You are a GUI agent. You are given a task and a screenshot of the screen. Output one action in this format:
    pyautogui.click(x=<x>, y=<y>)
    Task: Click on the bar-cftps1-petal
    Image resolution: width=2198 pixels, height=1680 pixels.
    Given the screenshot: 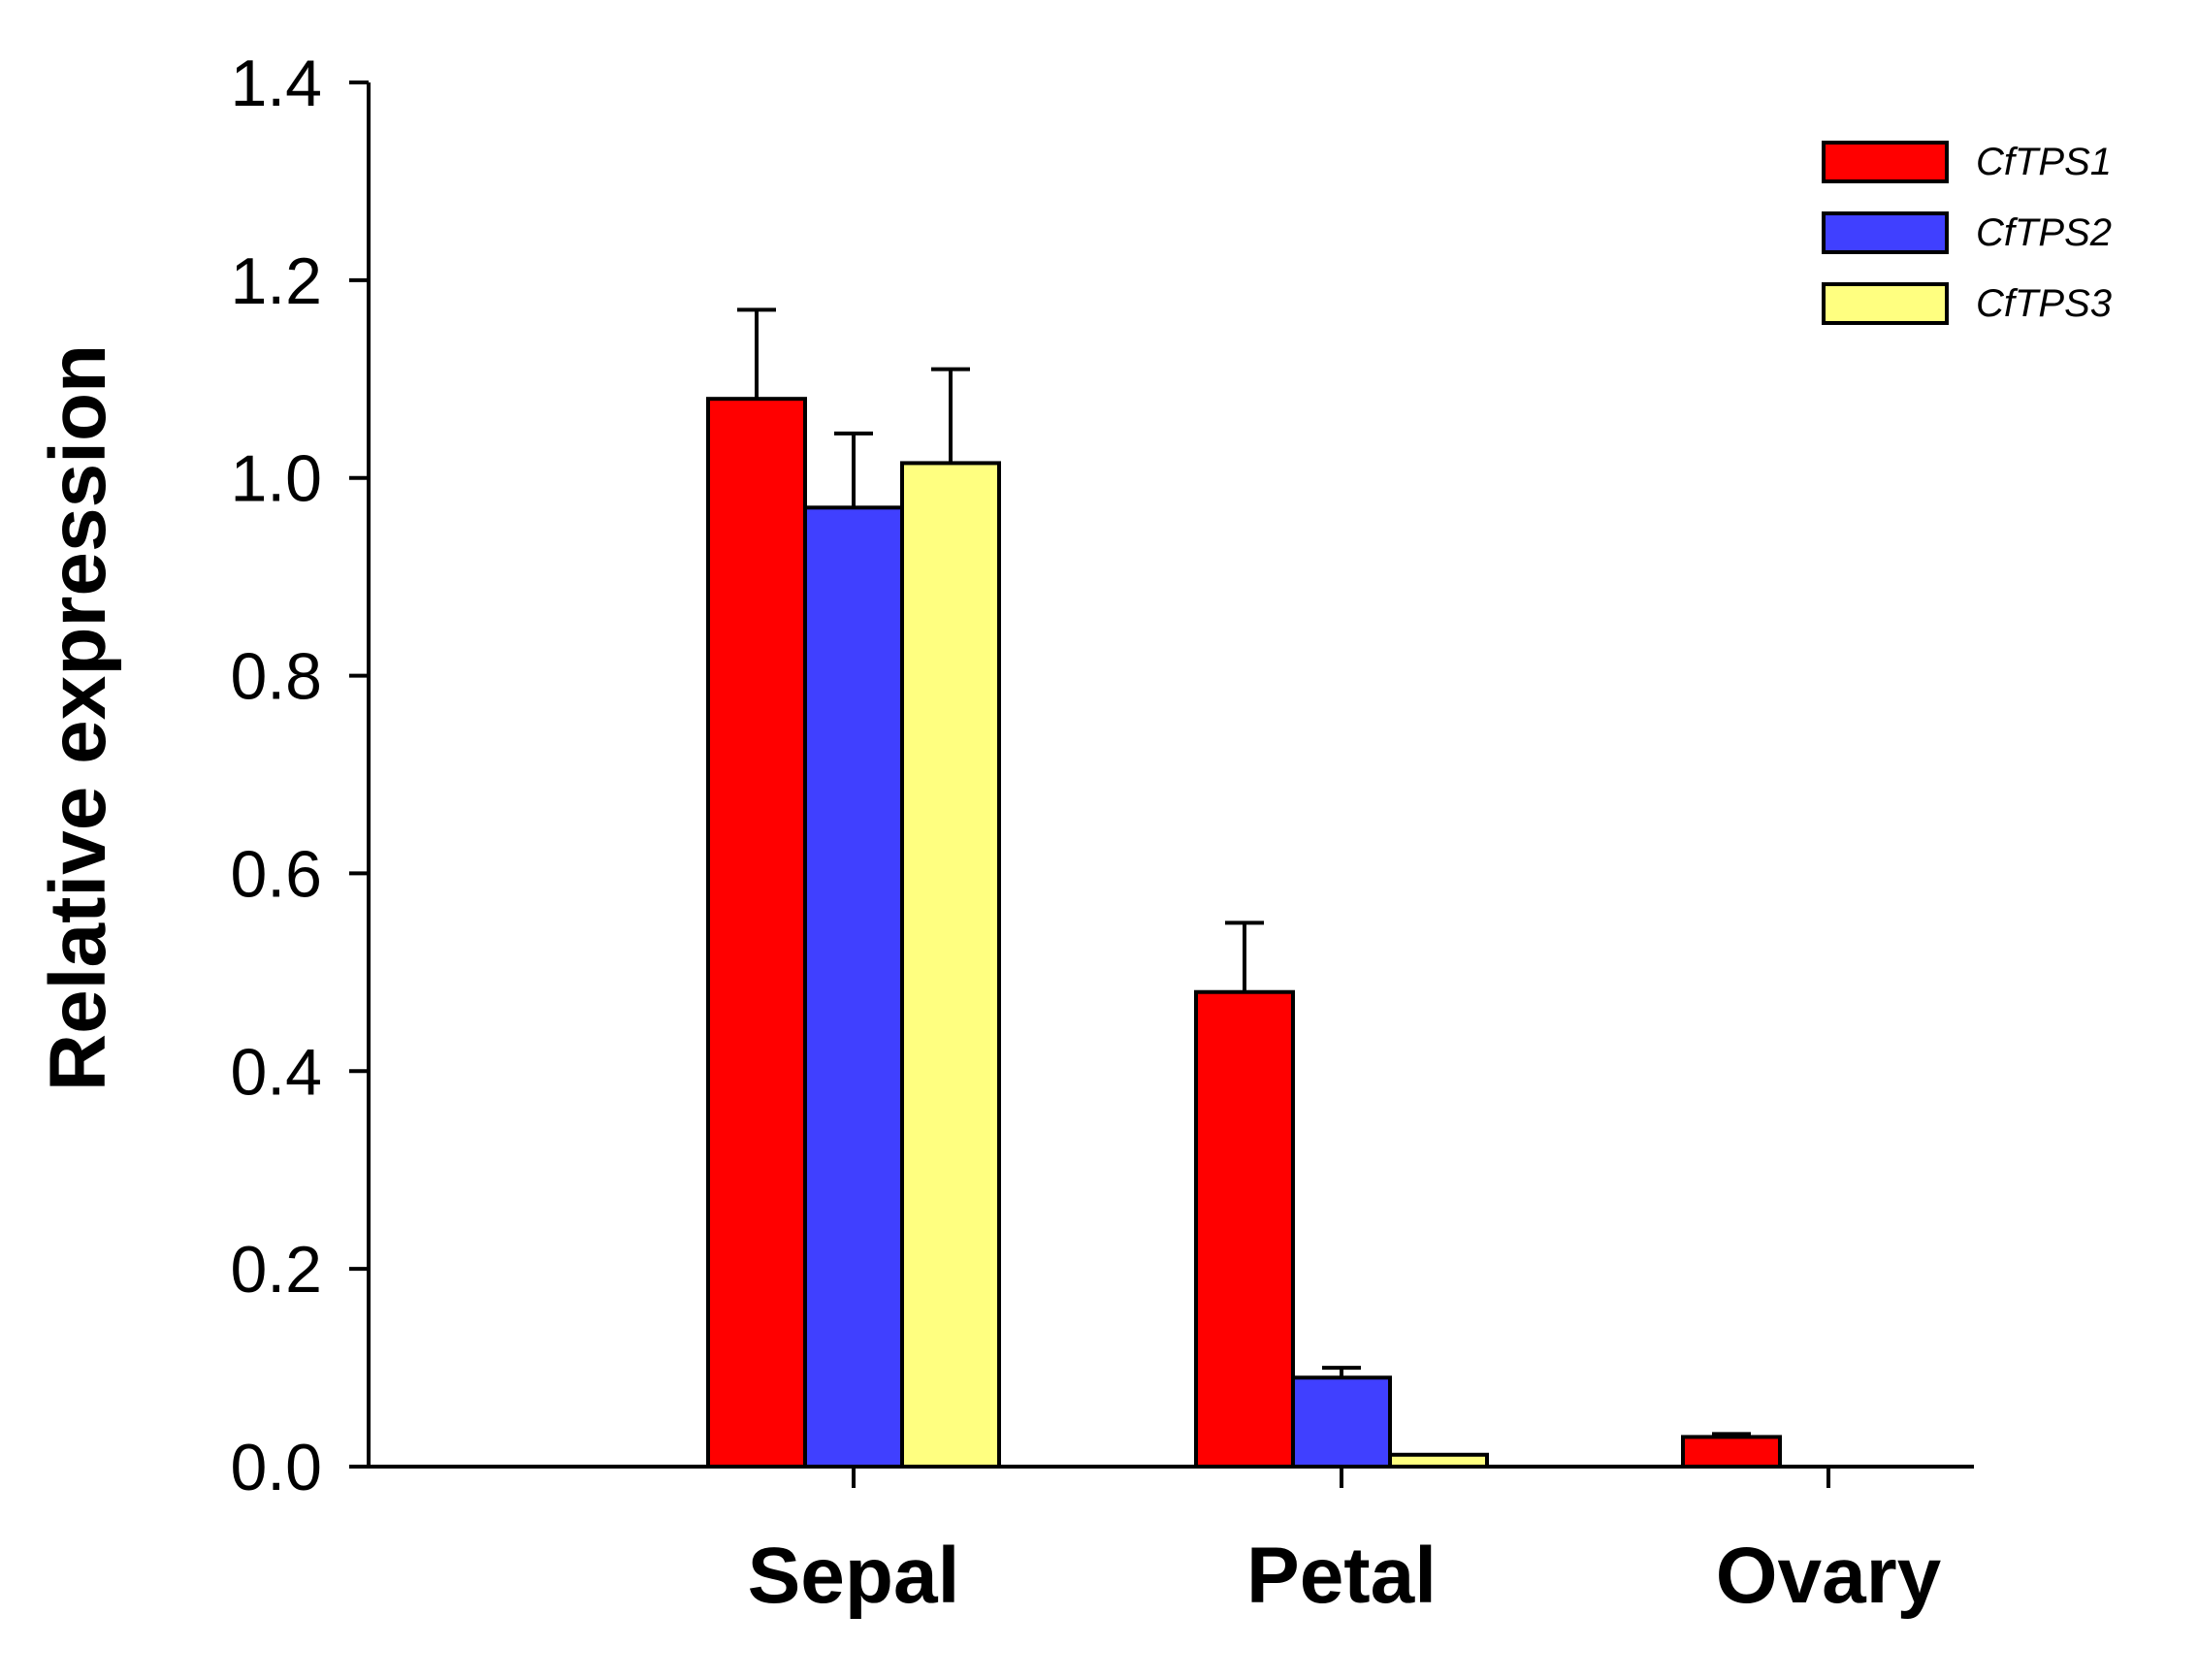 What is the action you would take?
    pyautogui.click(x=1244, y=1229)
    